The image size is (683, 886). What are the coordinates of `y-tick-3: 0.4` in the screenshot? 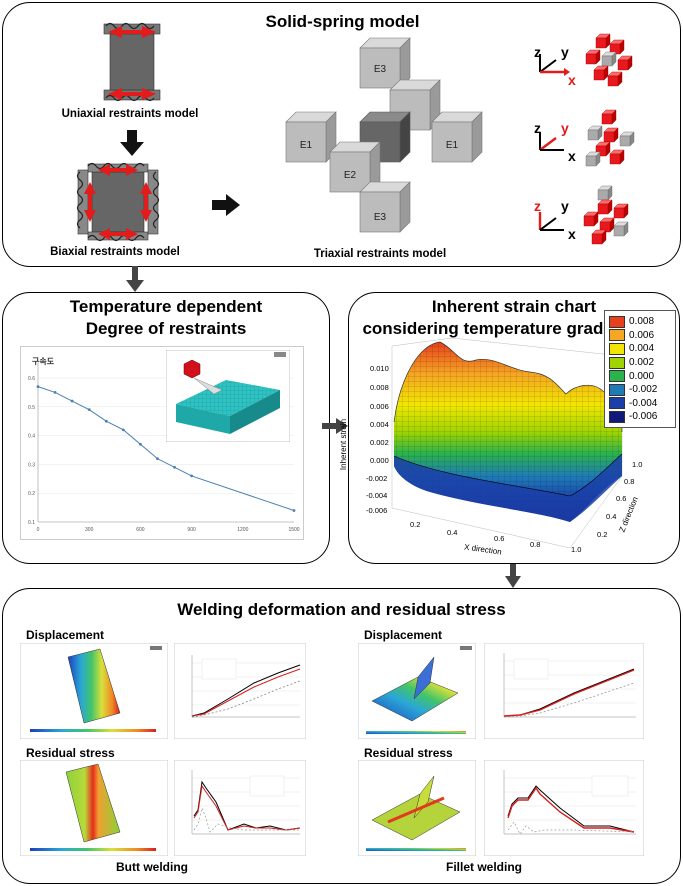 It's located at (611, 516).